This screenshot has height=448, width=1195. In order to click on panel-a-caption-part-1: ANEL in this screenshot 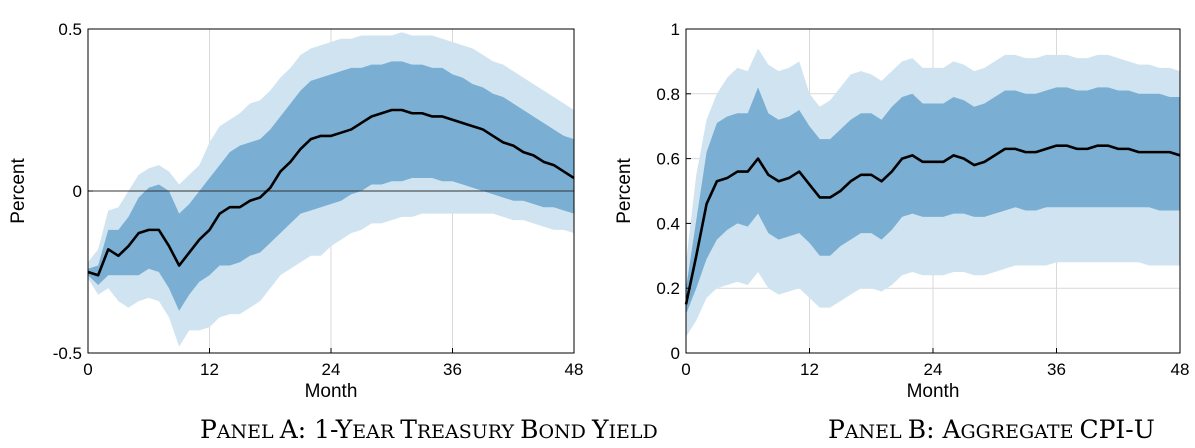, I will do `click(248, 432)`.